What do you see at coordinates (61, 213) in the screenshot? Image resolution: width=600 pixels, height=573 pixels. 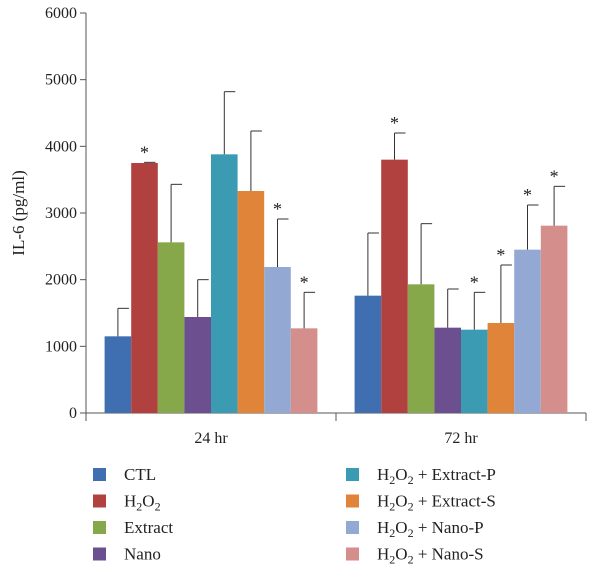 I see `y-tick-label: 3000` at bounding box center [61, 213].